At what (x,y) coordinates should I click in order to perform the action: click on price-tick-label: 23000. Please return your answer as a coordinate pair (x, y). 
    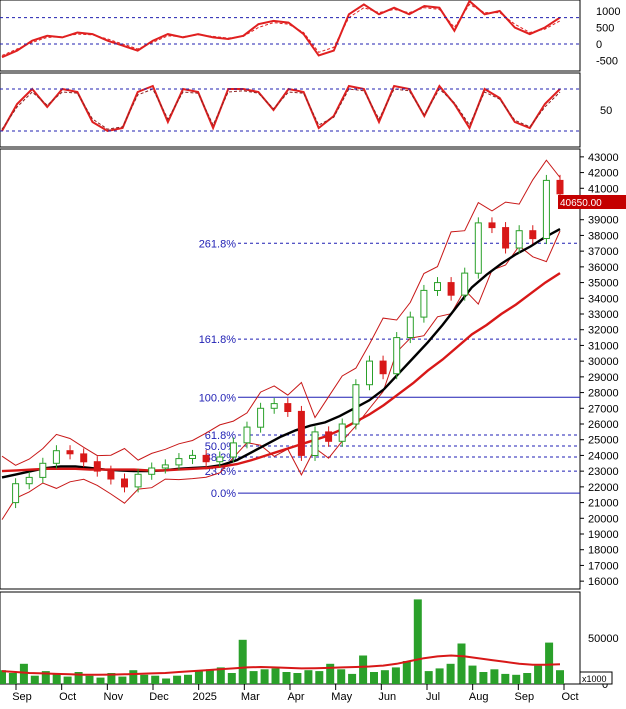
    Looking at the image, I should click on (603, 472).